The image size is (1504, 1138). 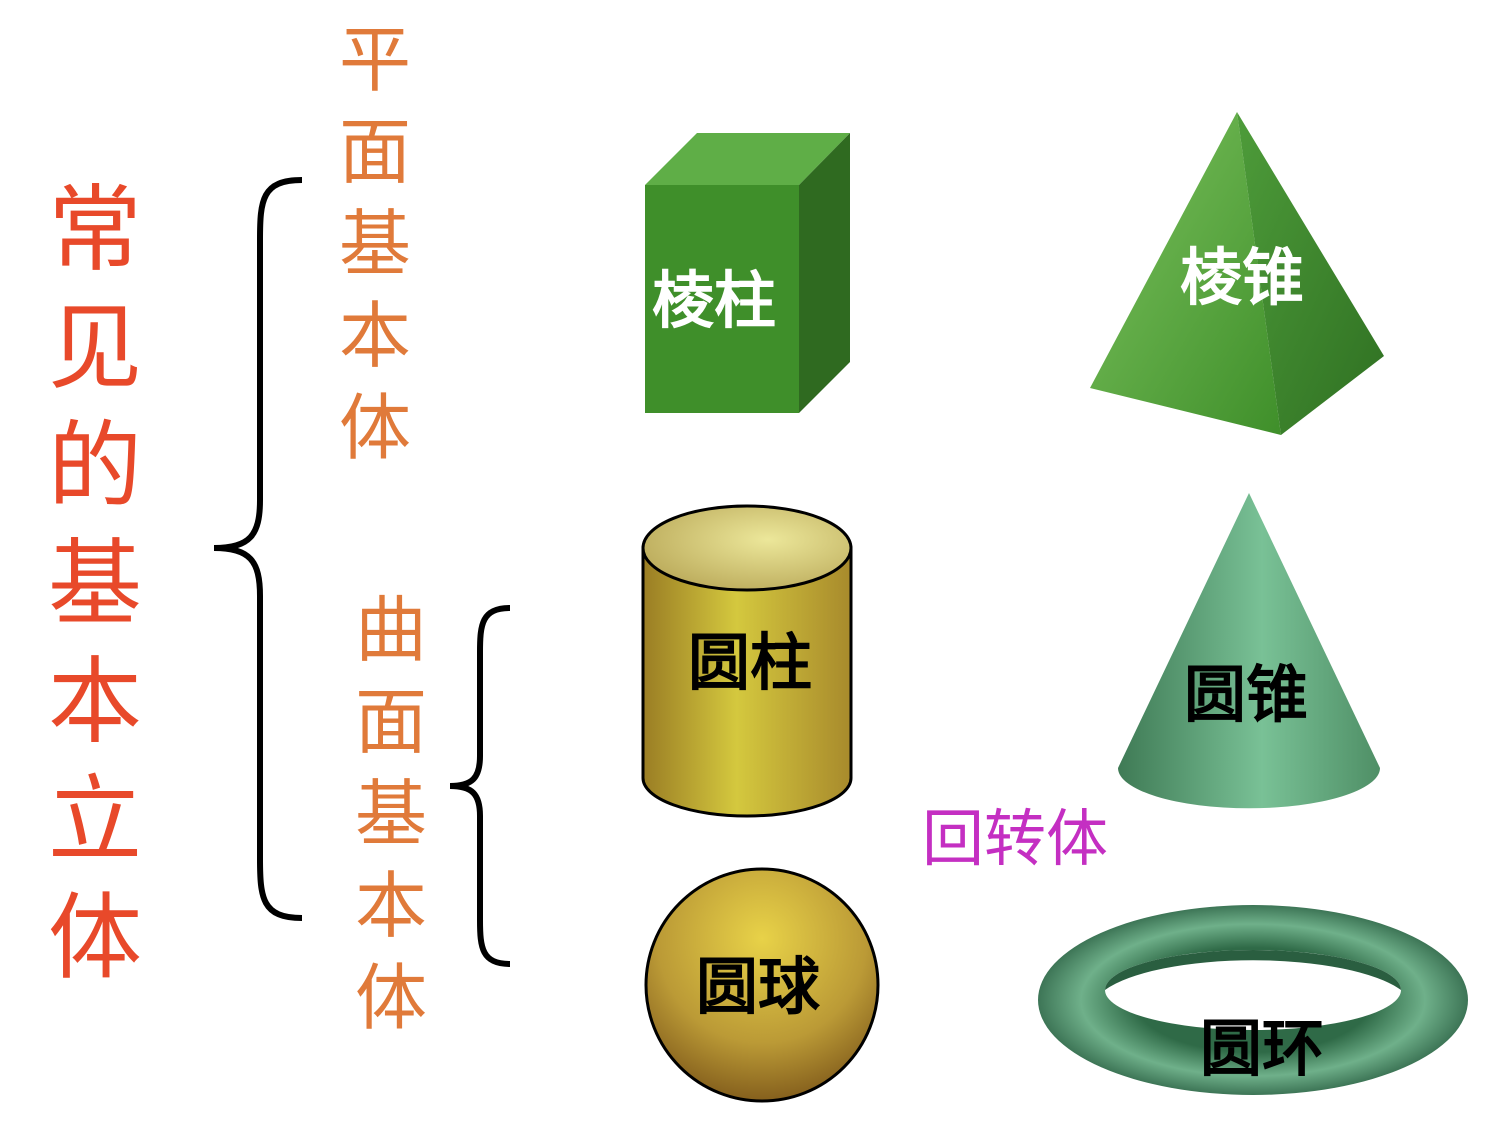 I want to click on torus-label: 圆环, so click(x=1262, y=1048).